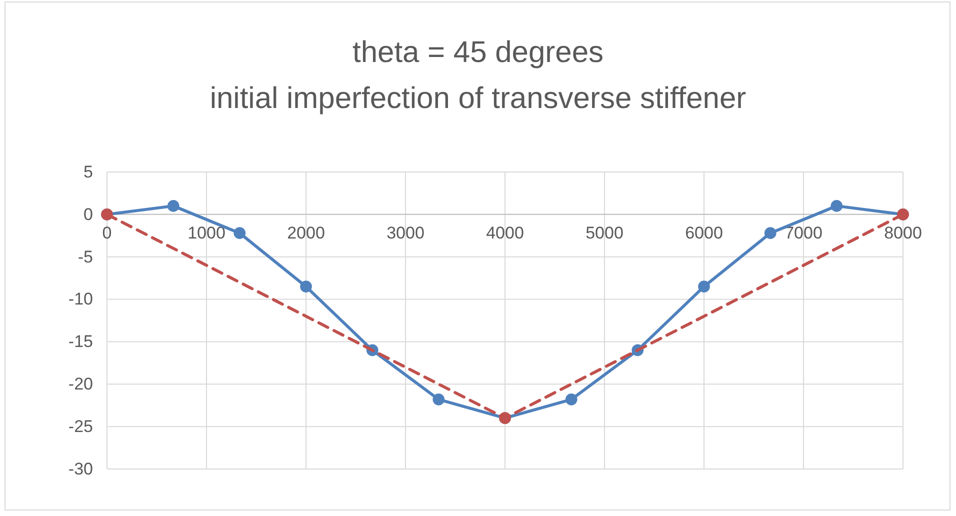 The height and width of the screenshot is (516, 956). Describe the element at coordinates (704, 233) in the screenshot. I see `x-tick-label: 6000` at that location.